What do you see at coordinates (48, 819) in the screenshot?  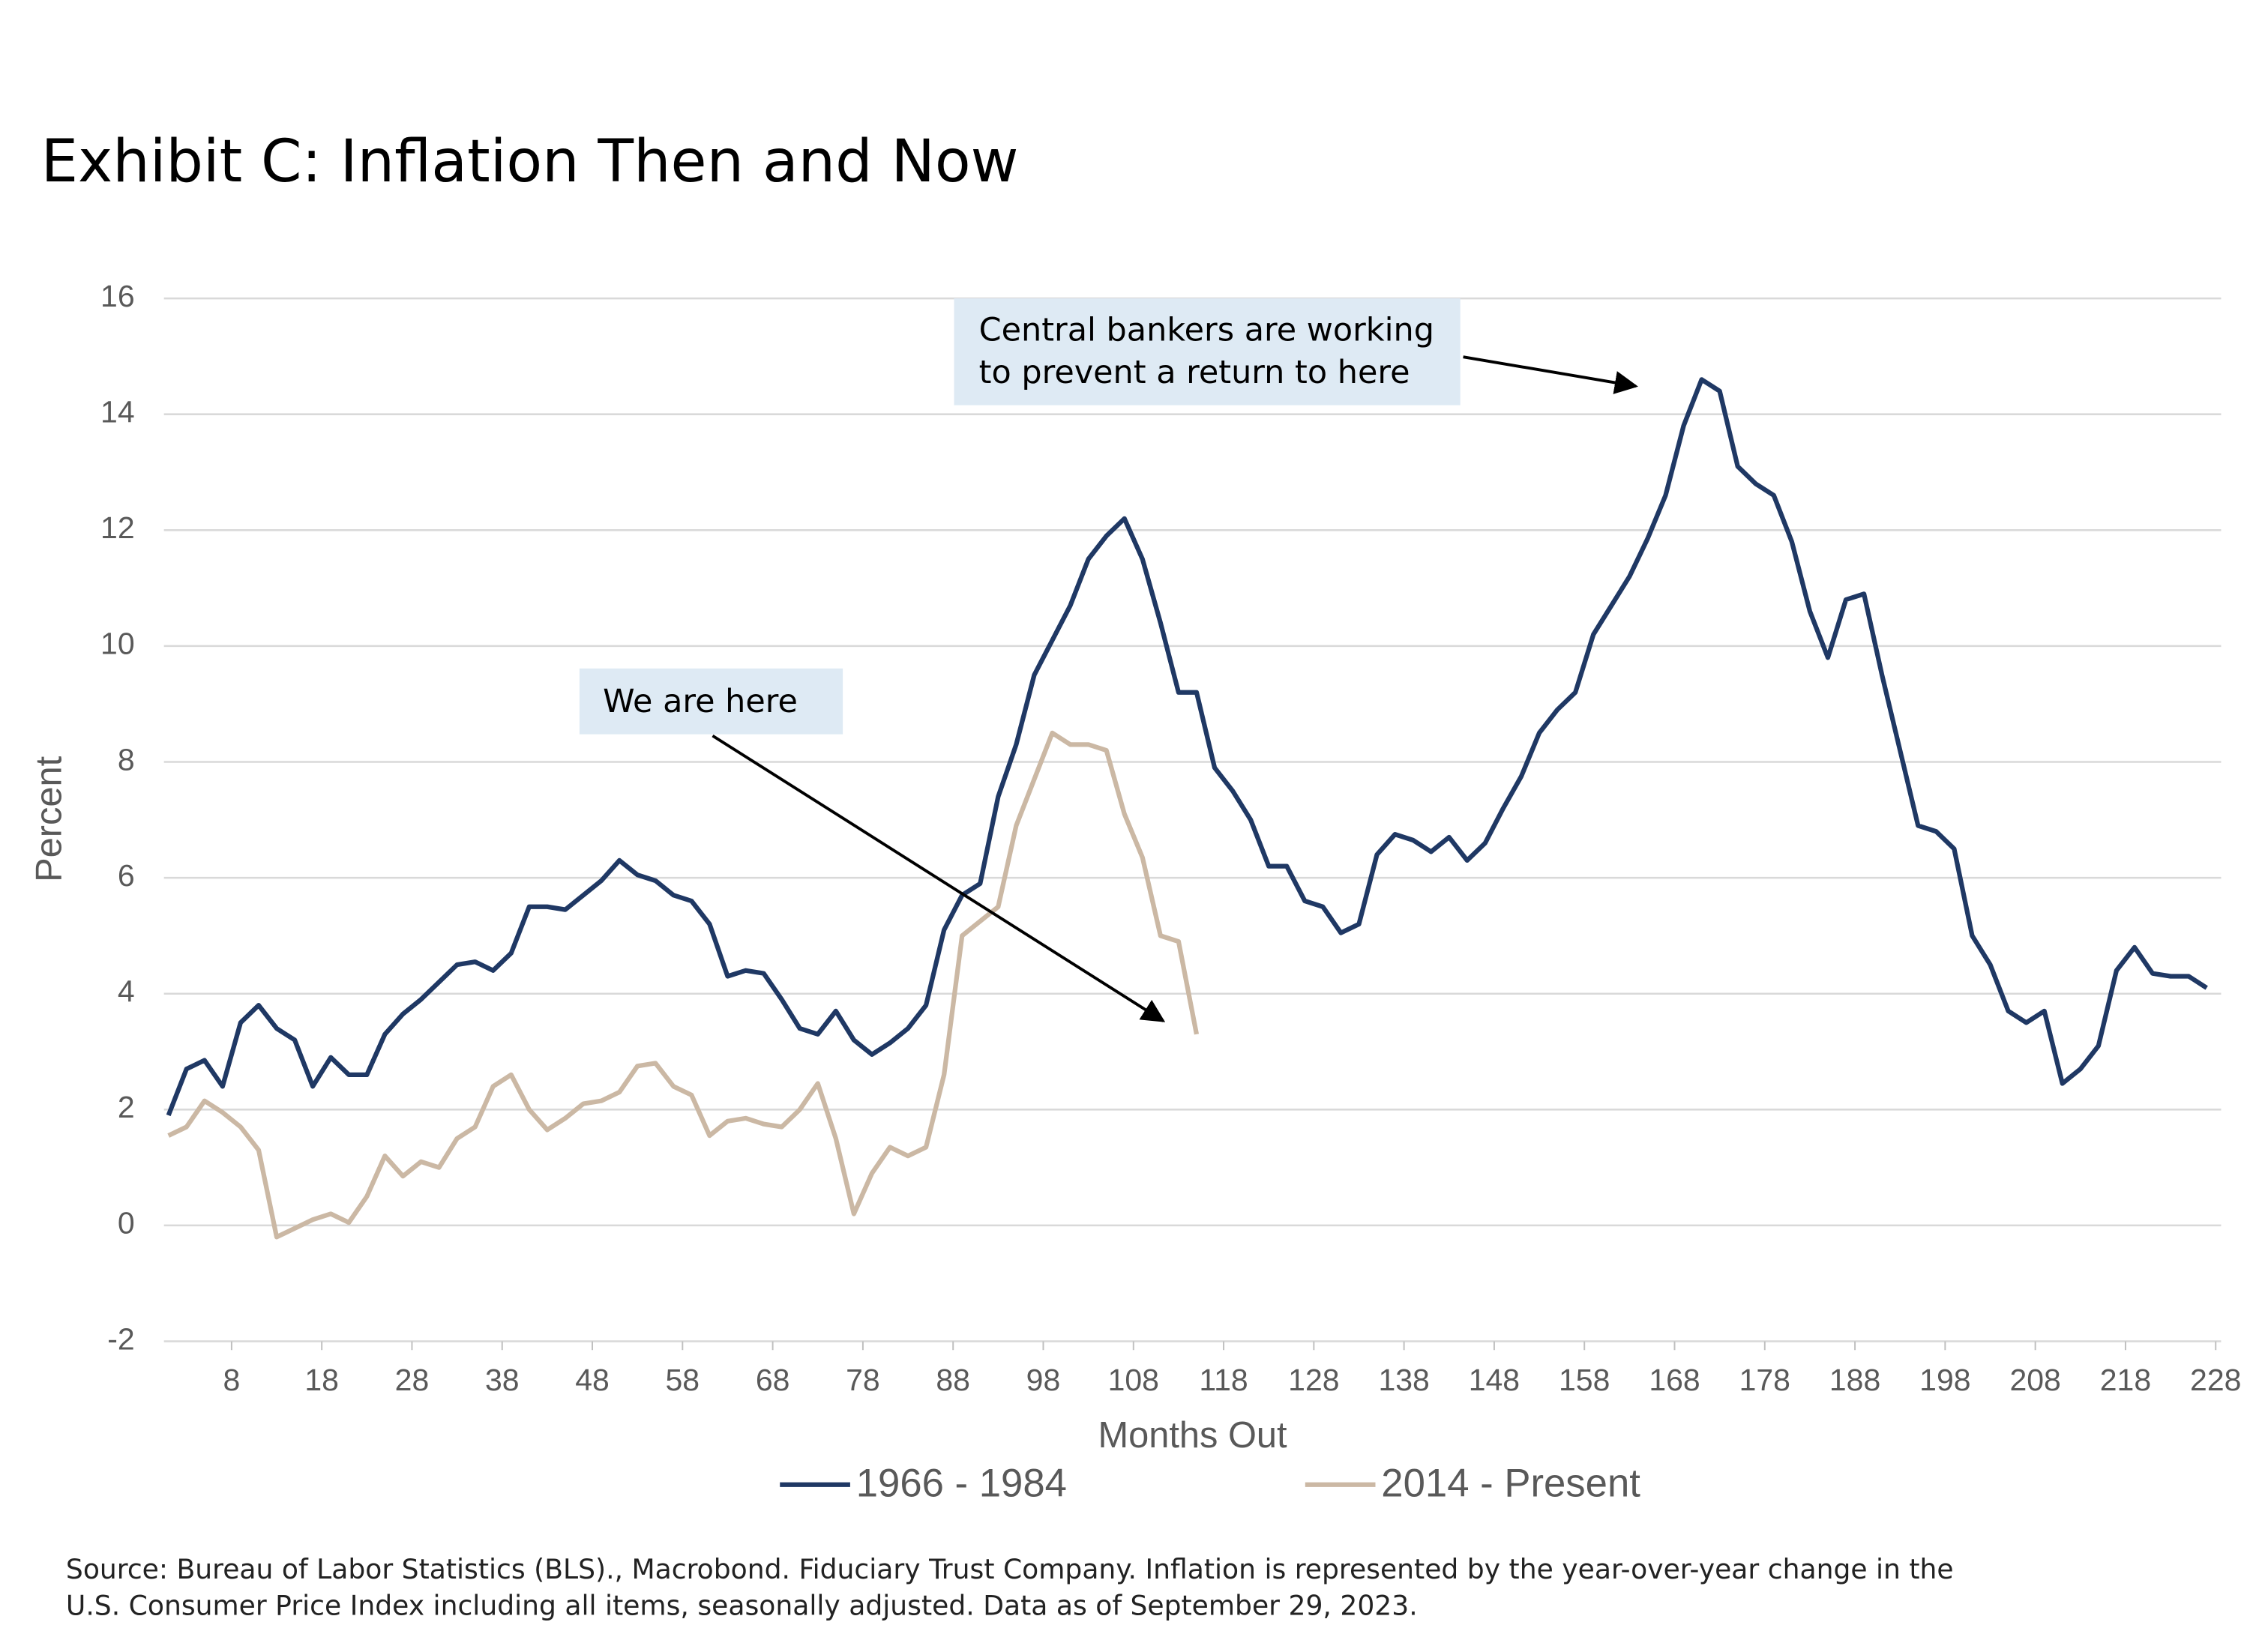 I see `y-axis-title: Percent` at bounding box center [48, 819].